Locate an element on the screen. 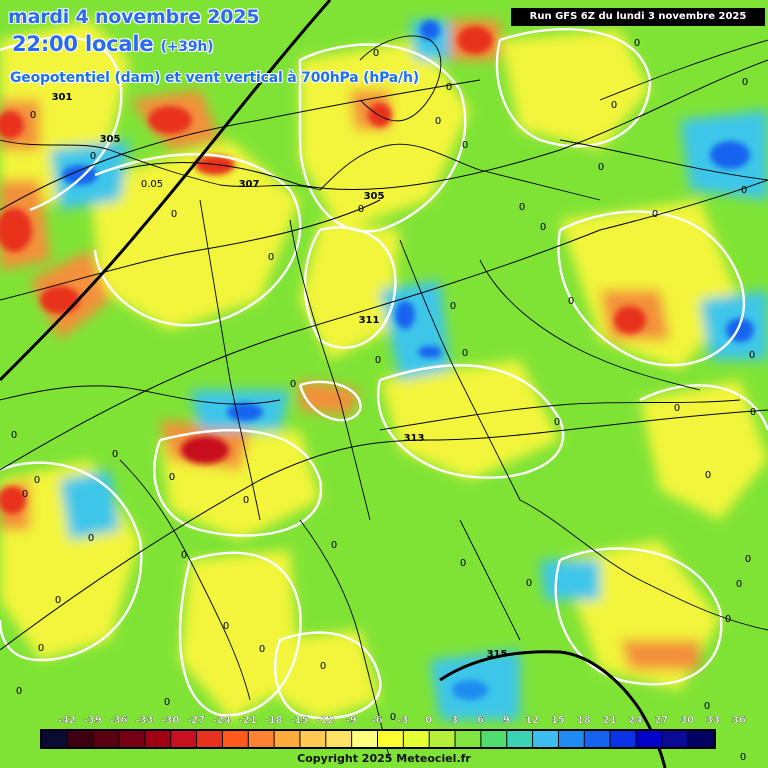  forecast-time-label: 22:00 locale is located at coordinates (83, 44).